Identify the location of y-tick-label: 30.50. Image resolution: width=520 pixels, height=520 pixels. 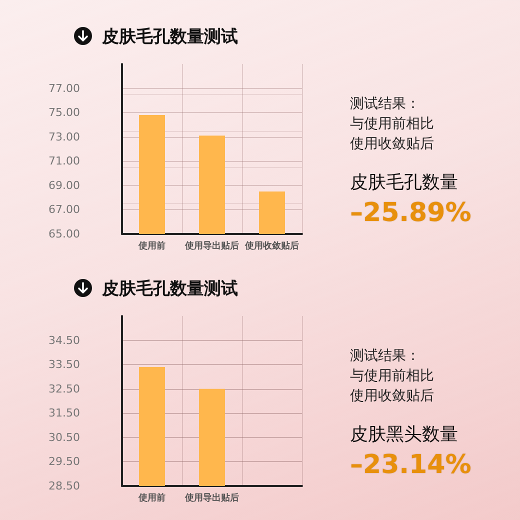
(64, 437).